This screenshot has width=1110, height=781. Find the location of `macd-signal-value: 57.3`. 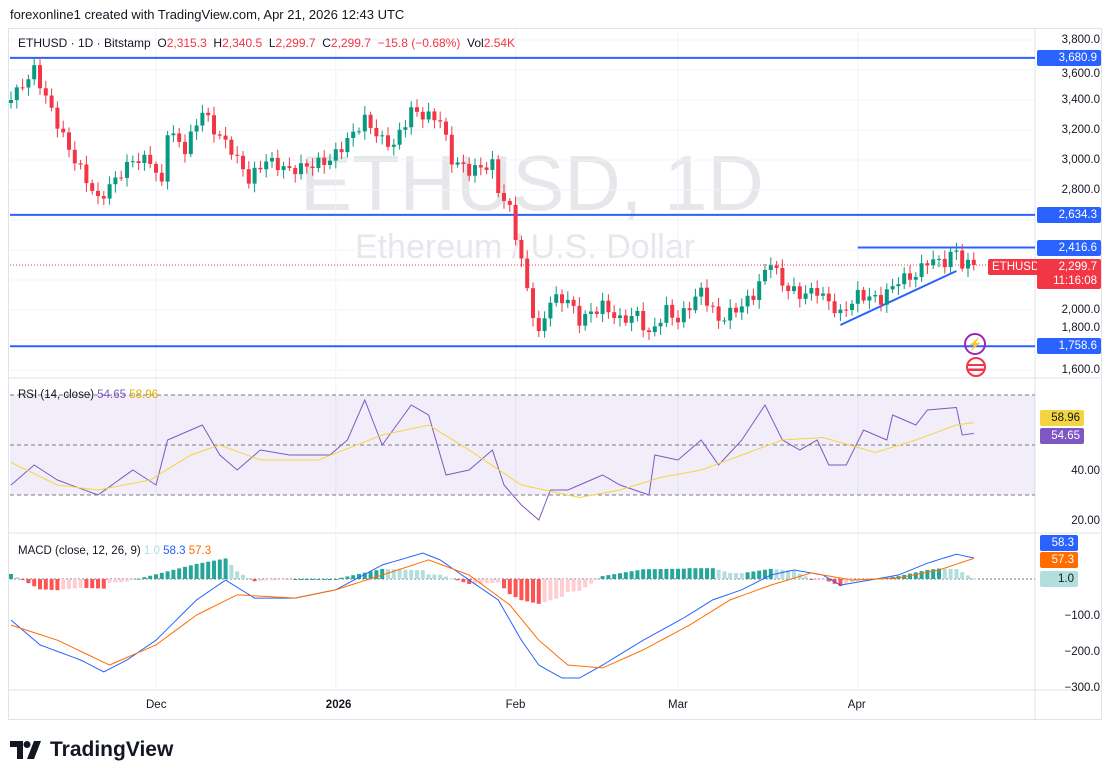

macd-signal-value: 57.3 is located at coordinates (200, 551).